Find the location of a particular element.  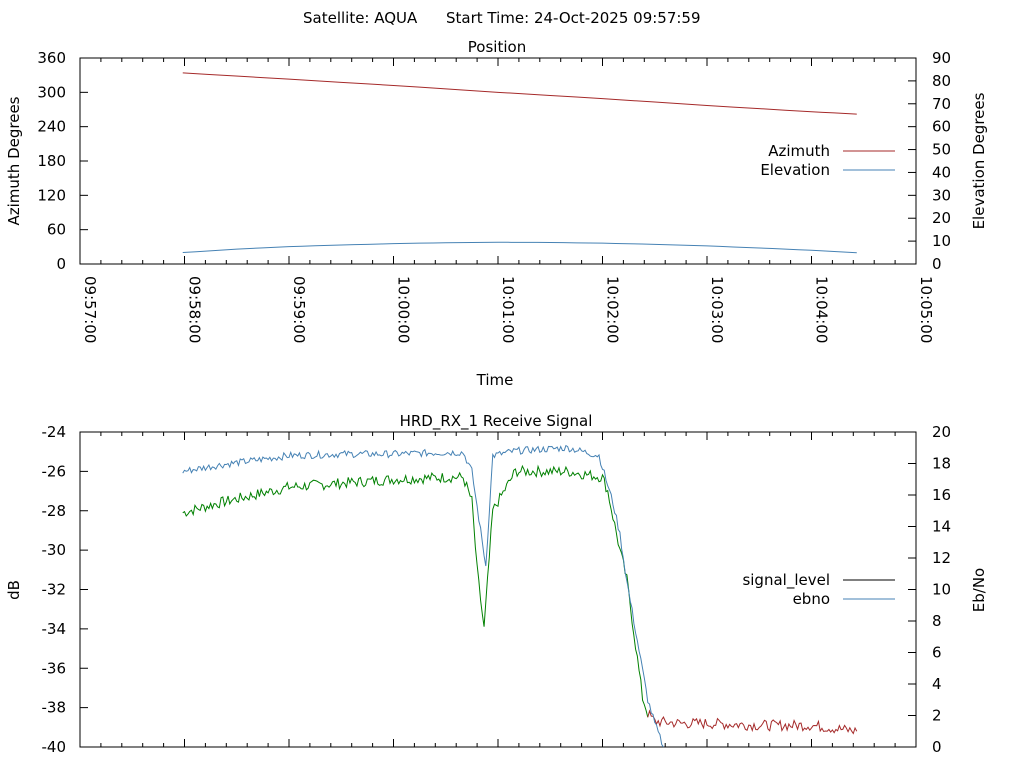

y-tick-label: 0 is located at coordinates (61, 264).